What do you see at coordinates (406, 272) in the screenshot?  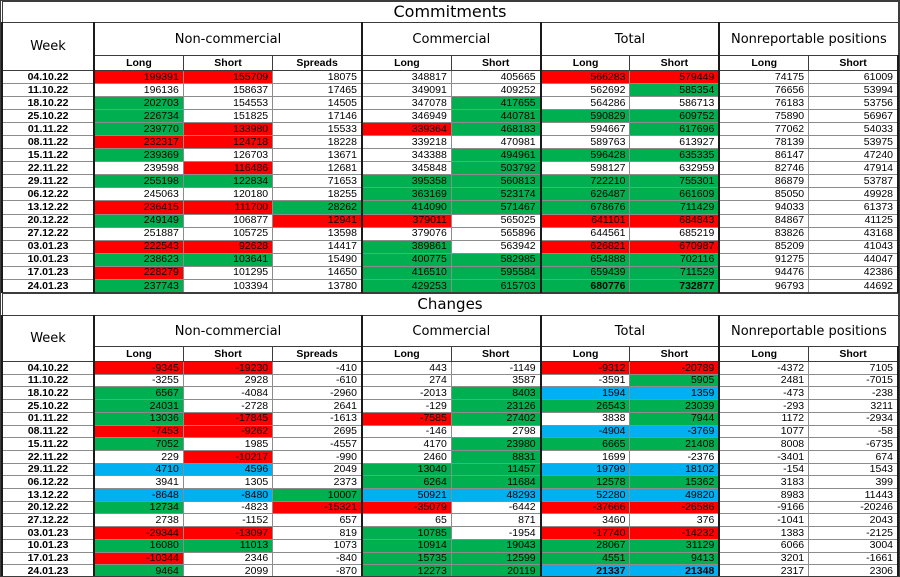 I see `value-cell: 416510` at bounding box center [406, 272].